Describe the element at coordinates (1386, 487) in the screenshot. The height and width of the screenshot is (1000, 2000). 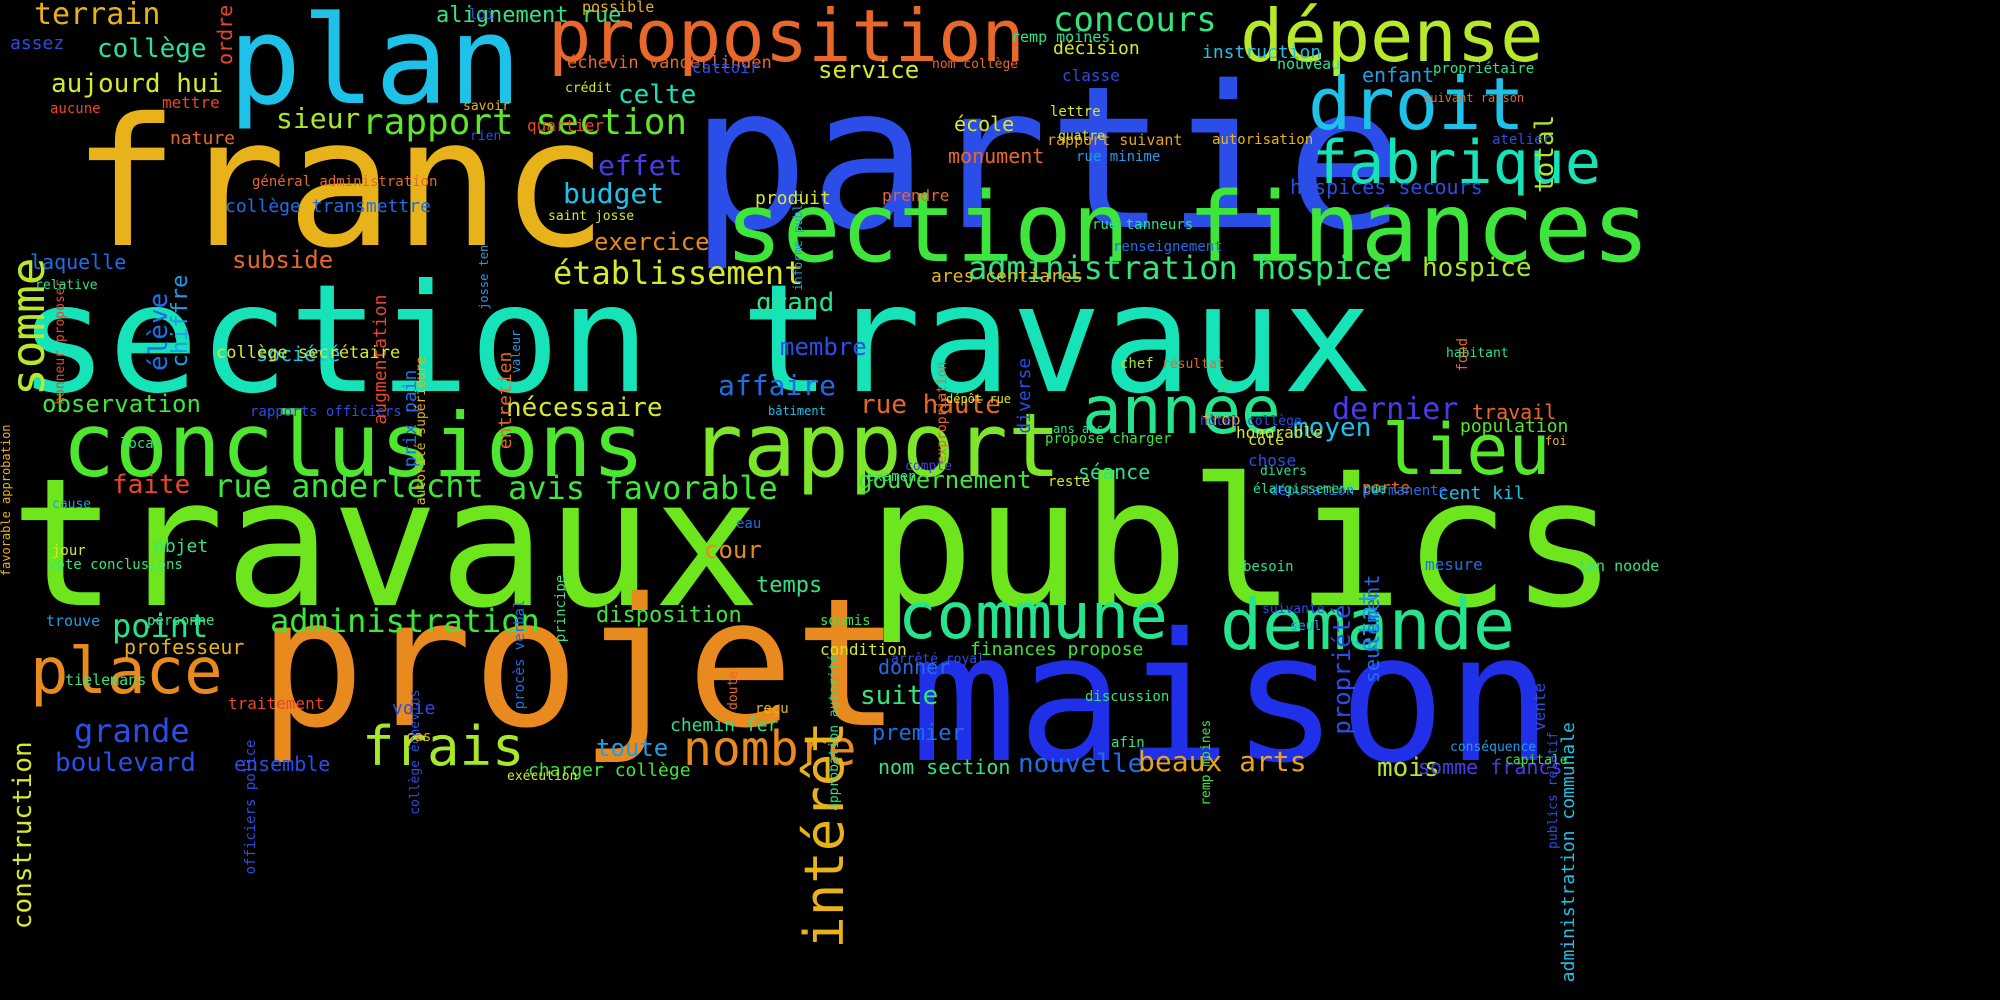
I see `word-porte: porte` at that location.